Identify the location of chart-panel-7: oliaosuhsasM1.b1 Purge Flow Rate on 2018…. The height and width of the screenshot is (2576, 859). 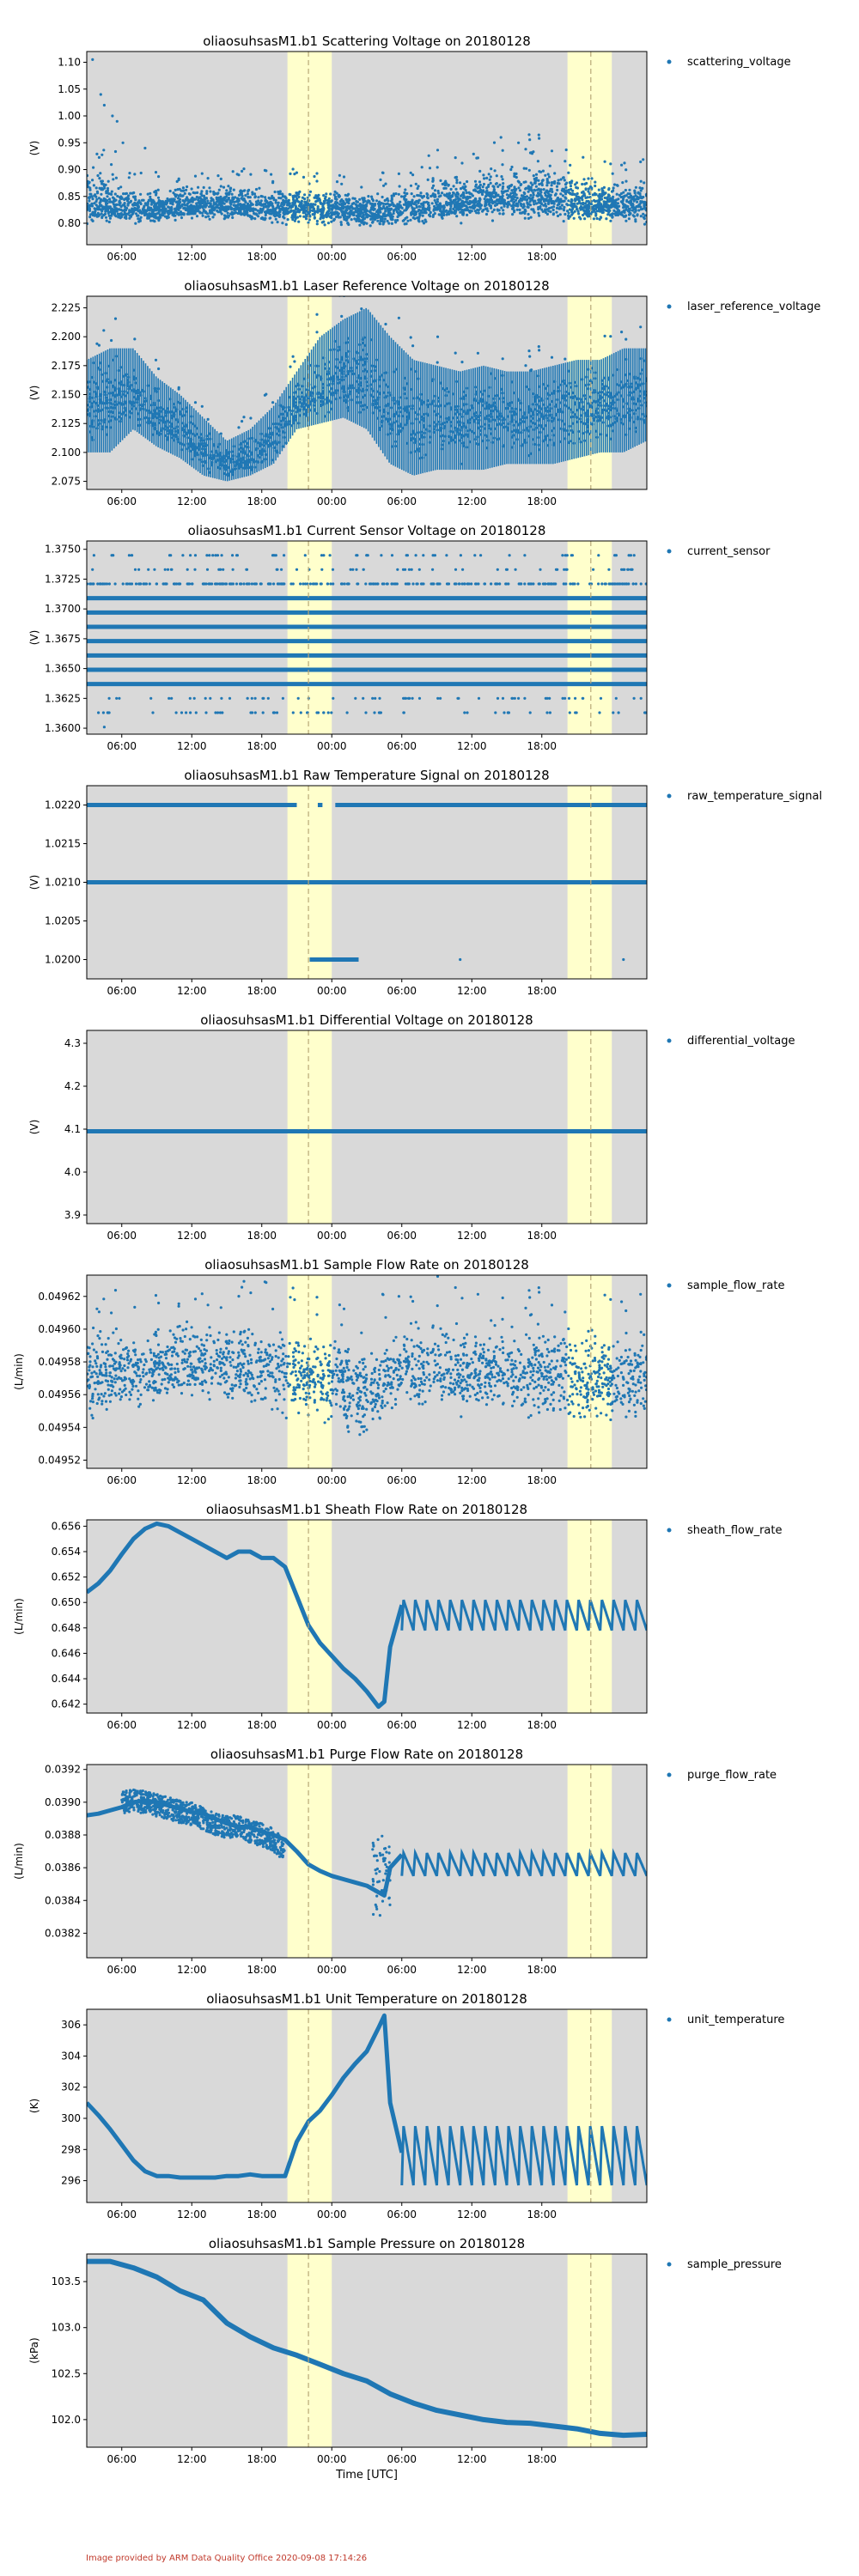
(395, 1862).